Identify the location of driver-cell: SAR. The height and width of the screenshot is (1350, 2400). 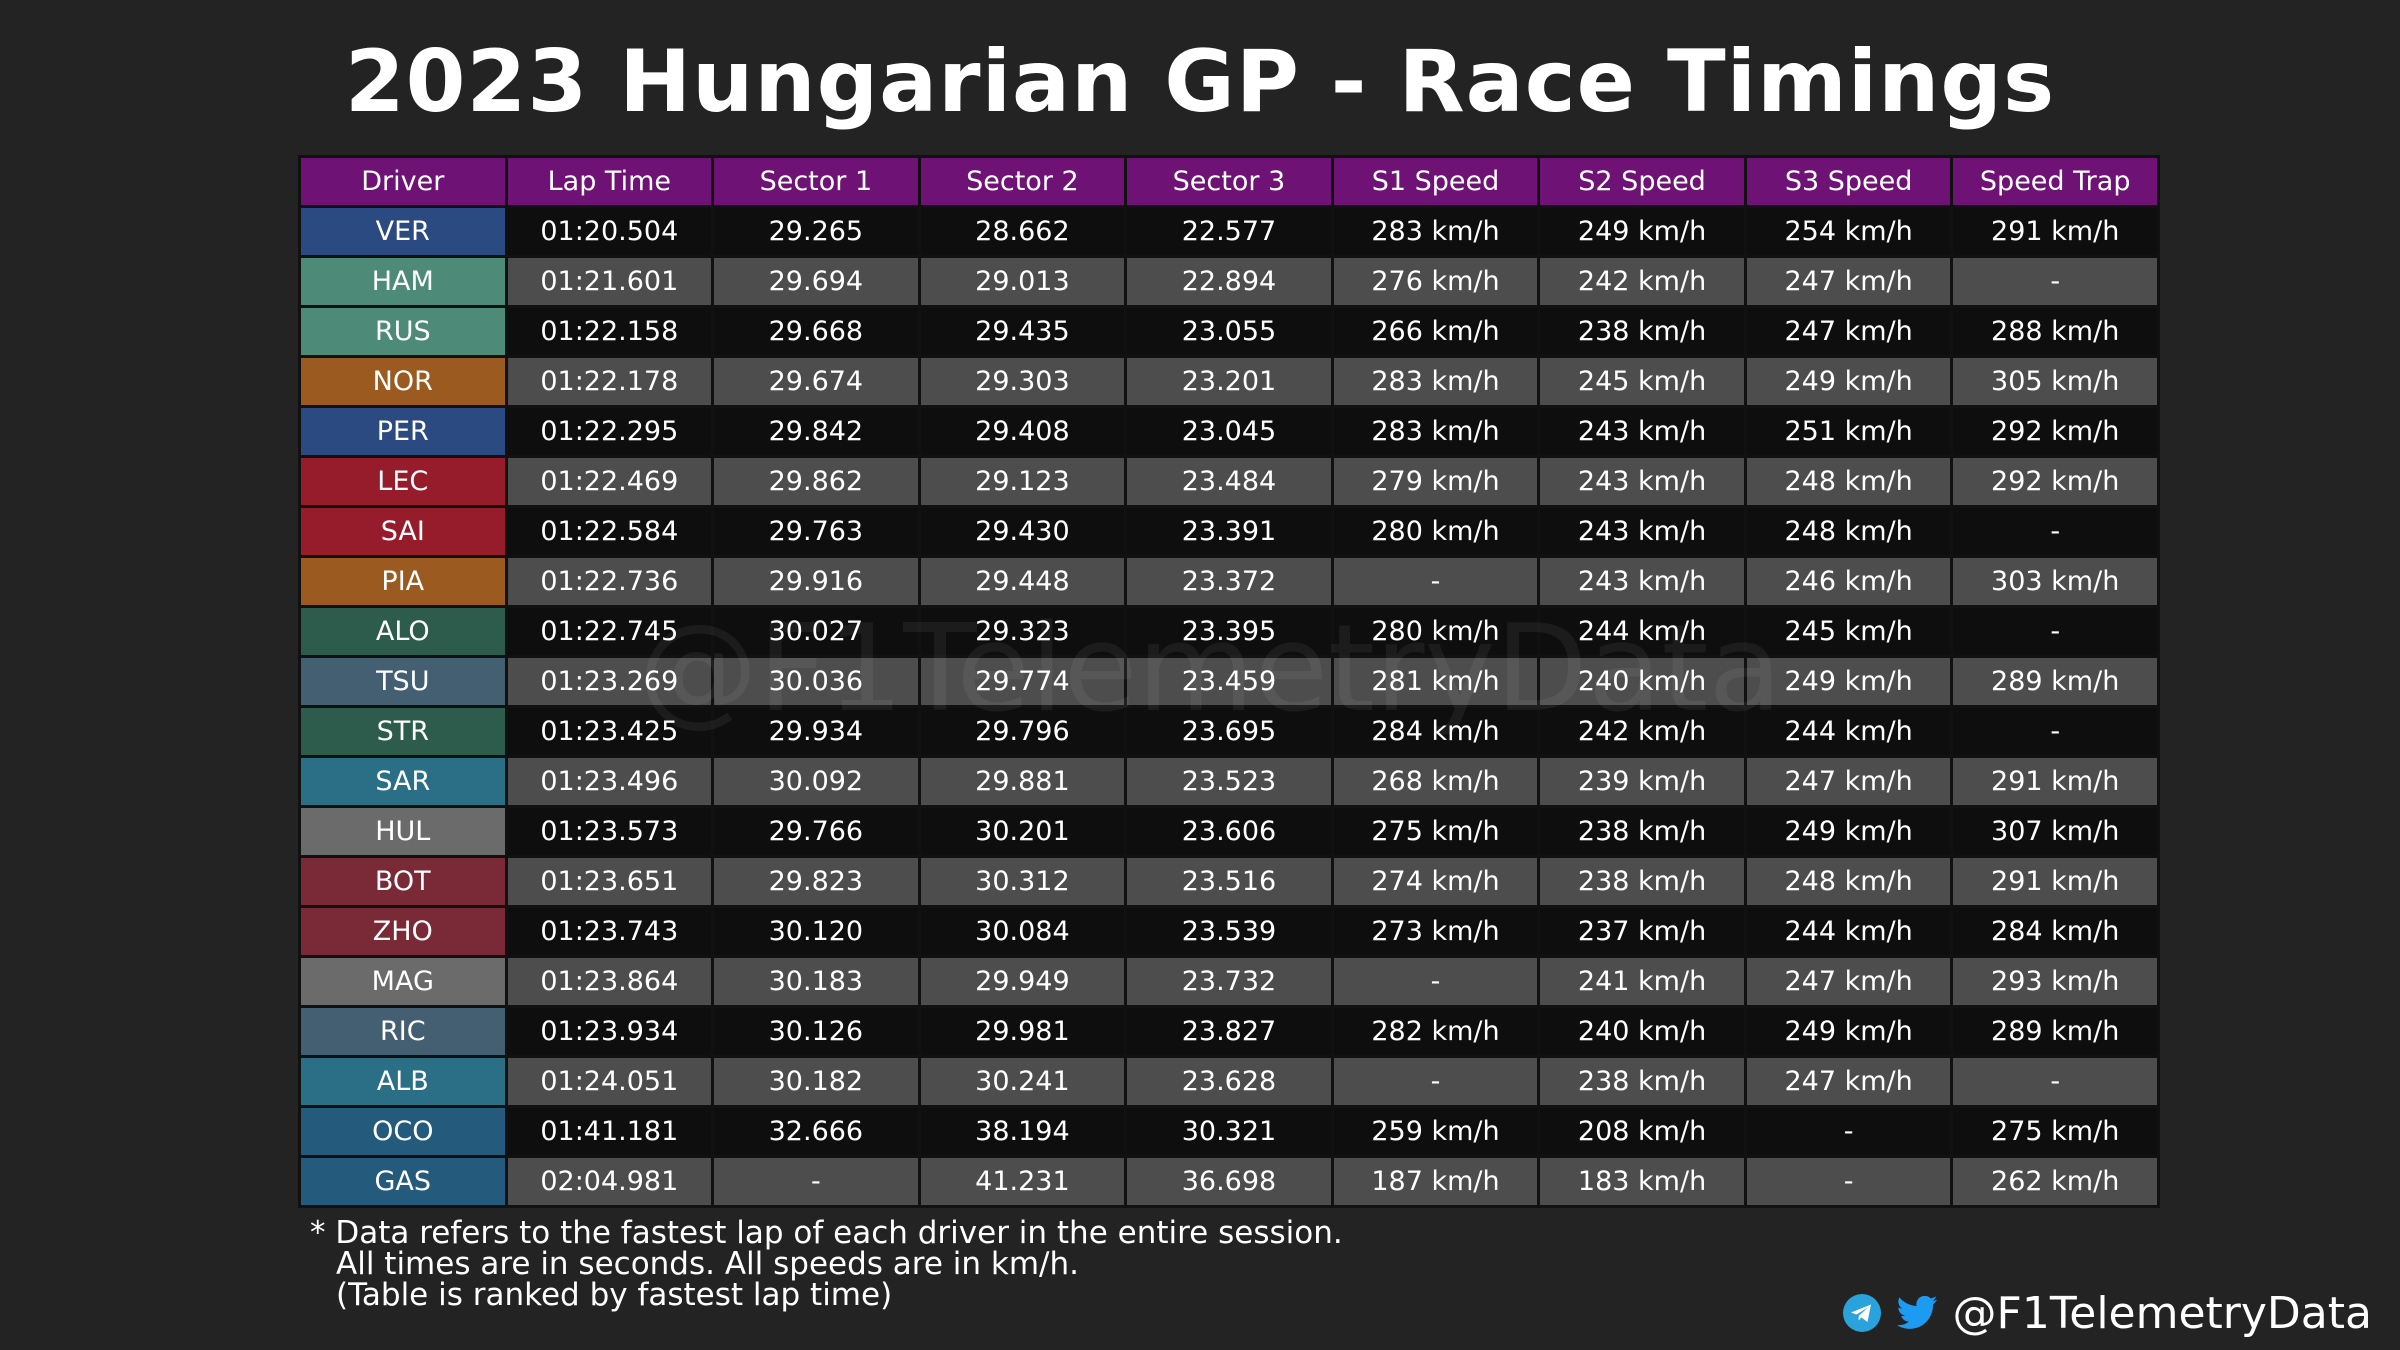
(403, 781).